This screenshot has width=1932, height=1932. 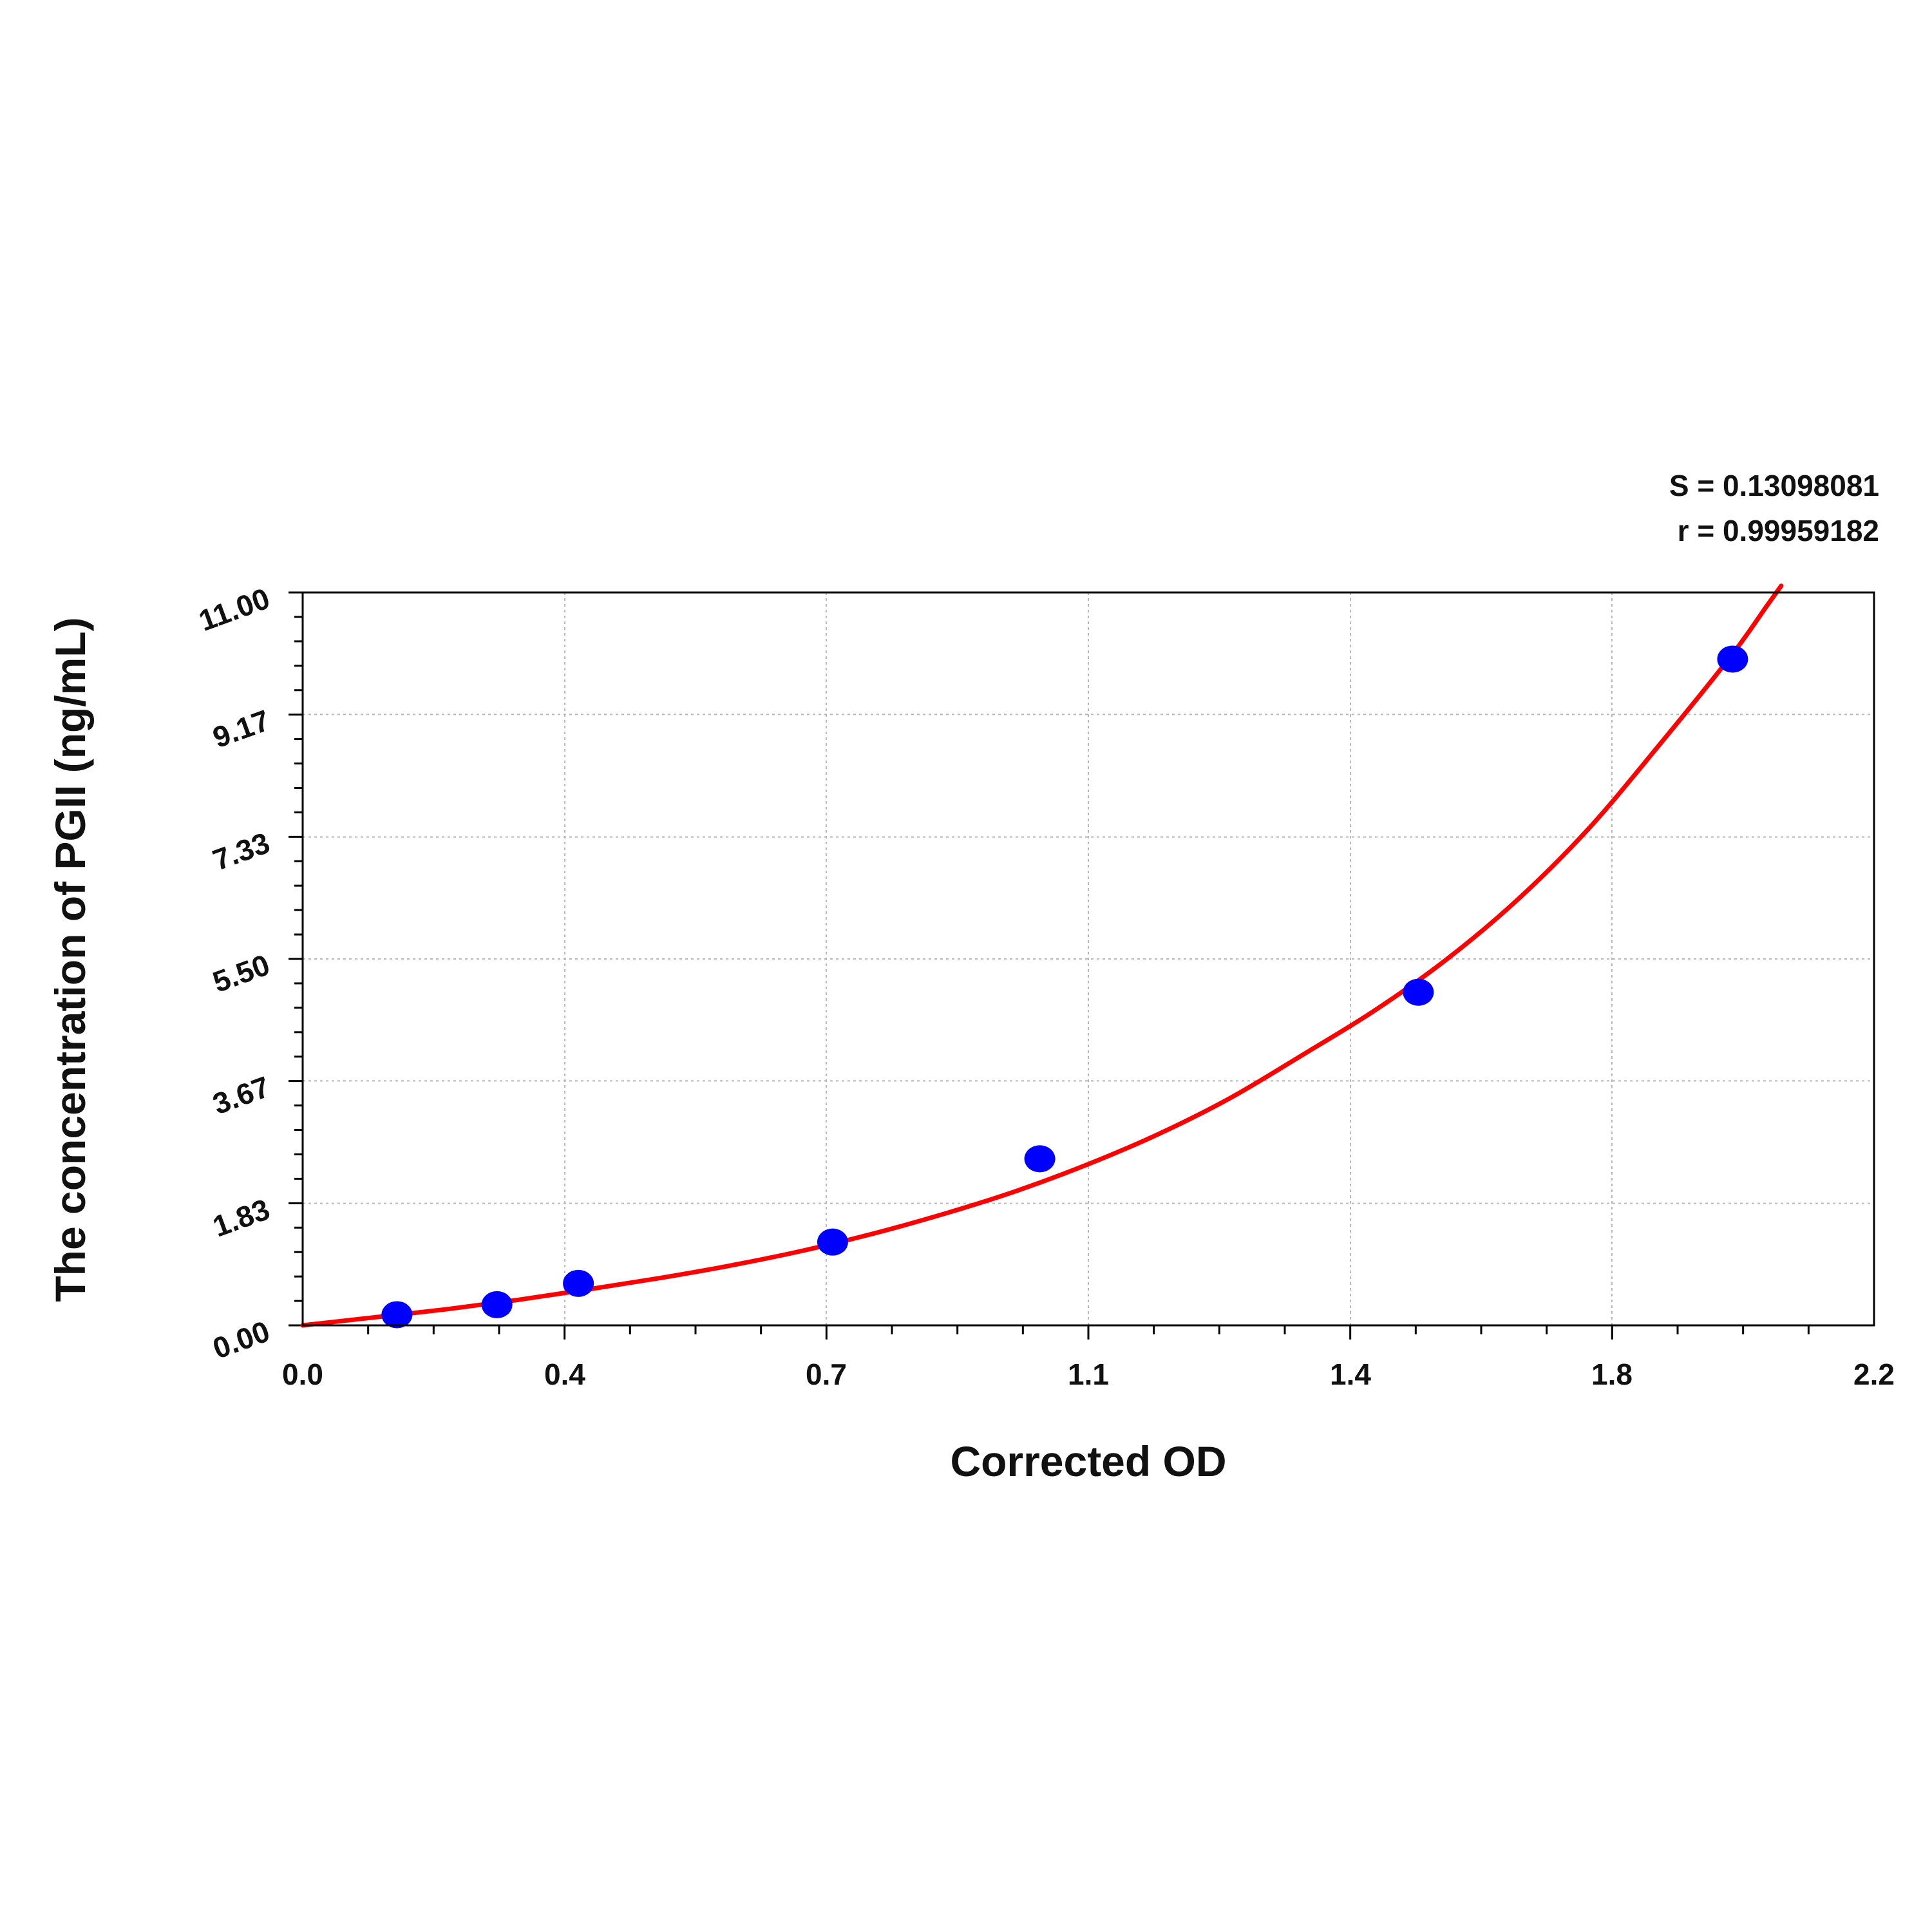 What do you see at coordinates (1351, 1374) in the screenshot?
I see `x-tick-label: 1.4` at bounding box center [1351, 1374].